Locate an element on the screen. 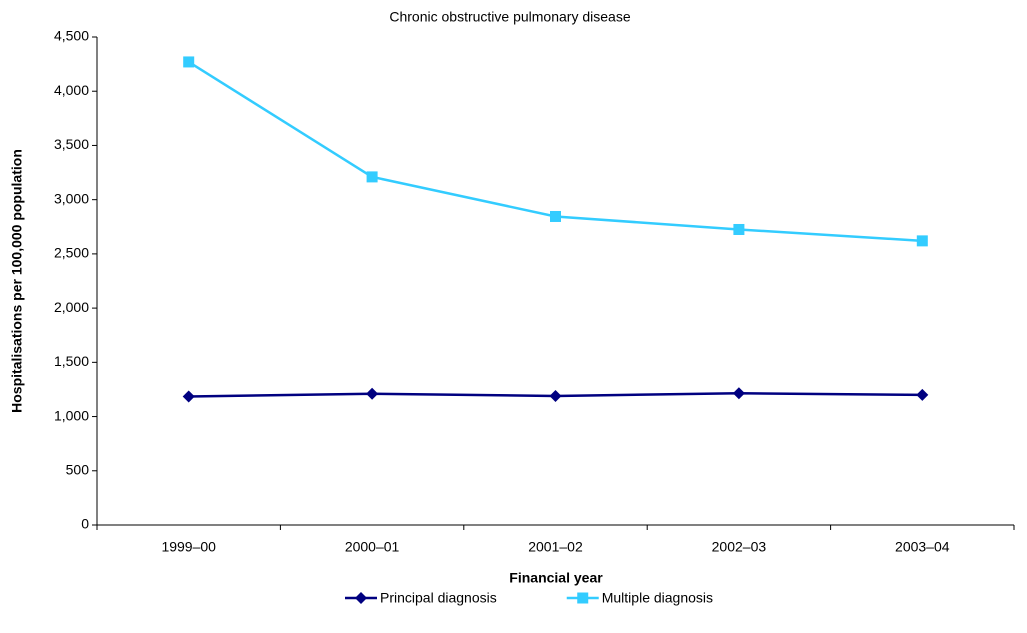 The width and height of the screenshot is (1027, 633). y-tick-label: 4,500 is located at coordinates (71, 36).